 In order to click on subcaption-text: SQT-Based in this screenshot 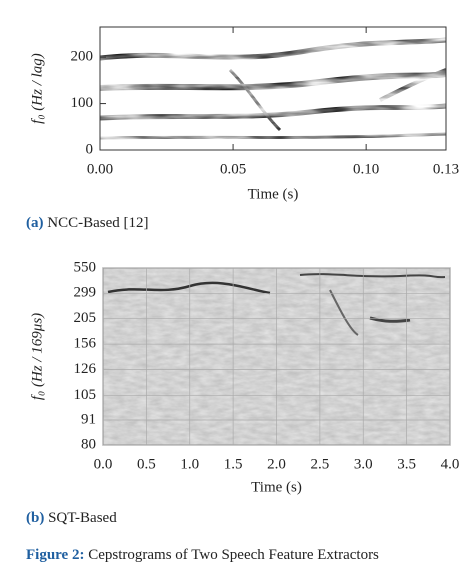, I will do `click(82, 518)`.